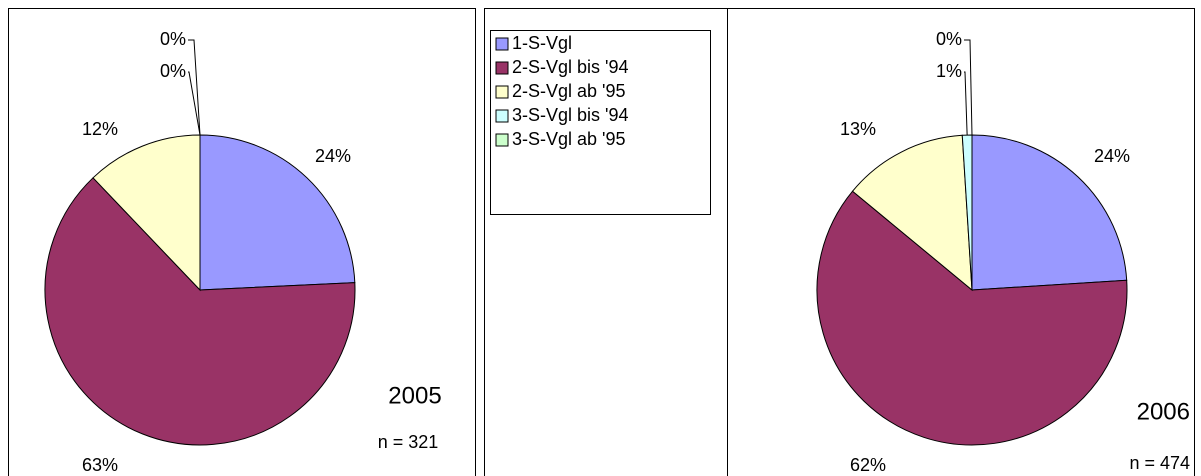  I want to click on legend-box, so click(600, 122).